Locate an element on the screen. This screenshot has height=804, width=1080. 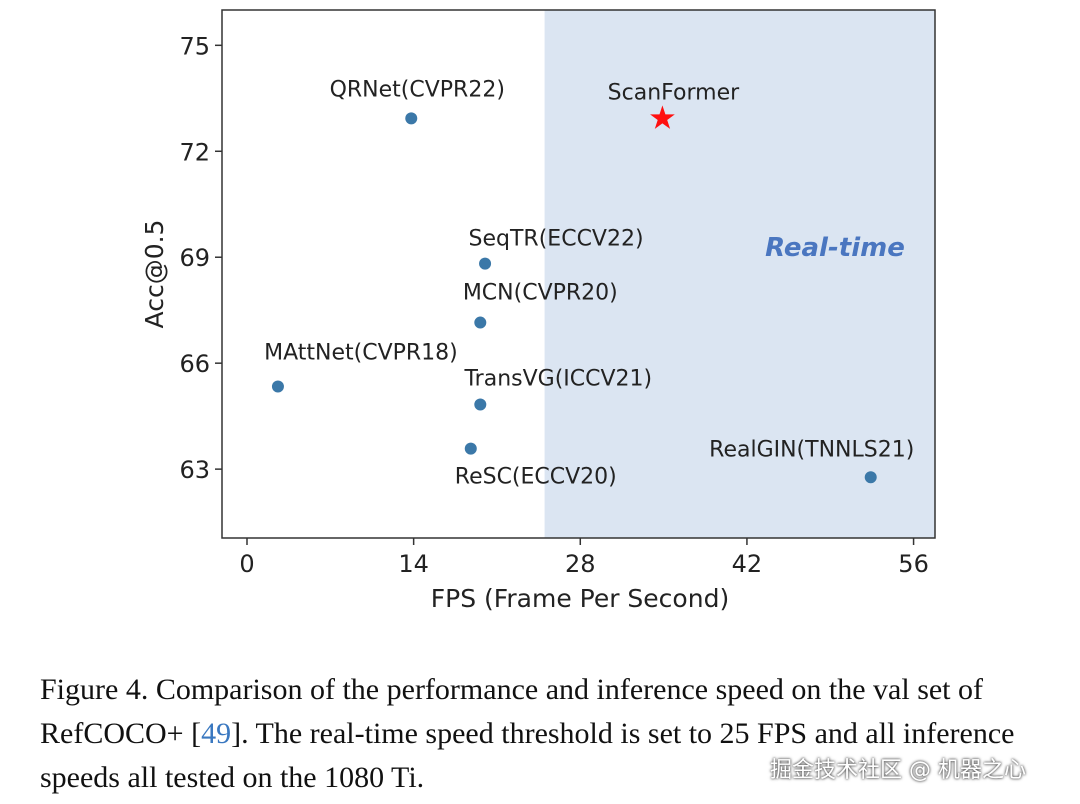
x-tick-label: 42 is located at coordinates (747, 564).